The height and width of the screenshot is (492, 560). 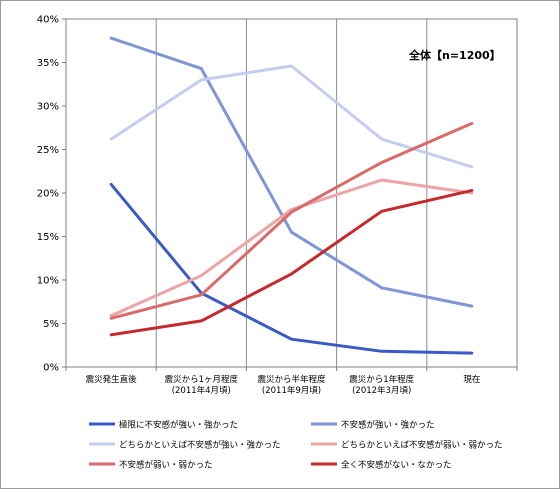 What do you see at coordinates (48, 281) in the screenshot?
I see `y-tick-label: 10%` at bounding box center [48, 281].